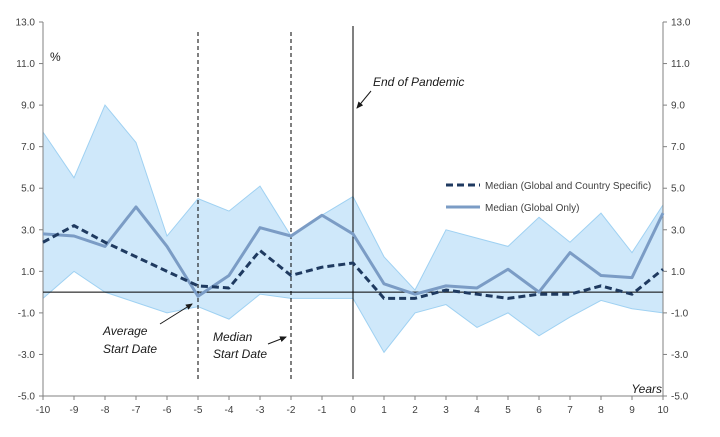 The image size is (720, 437). What do you see at coordinates (353, 410) in the screenshot?
I see `x-tick-label: 0` at bounding box center [353, 410].